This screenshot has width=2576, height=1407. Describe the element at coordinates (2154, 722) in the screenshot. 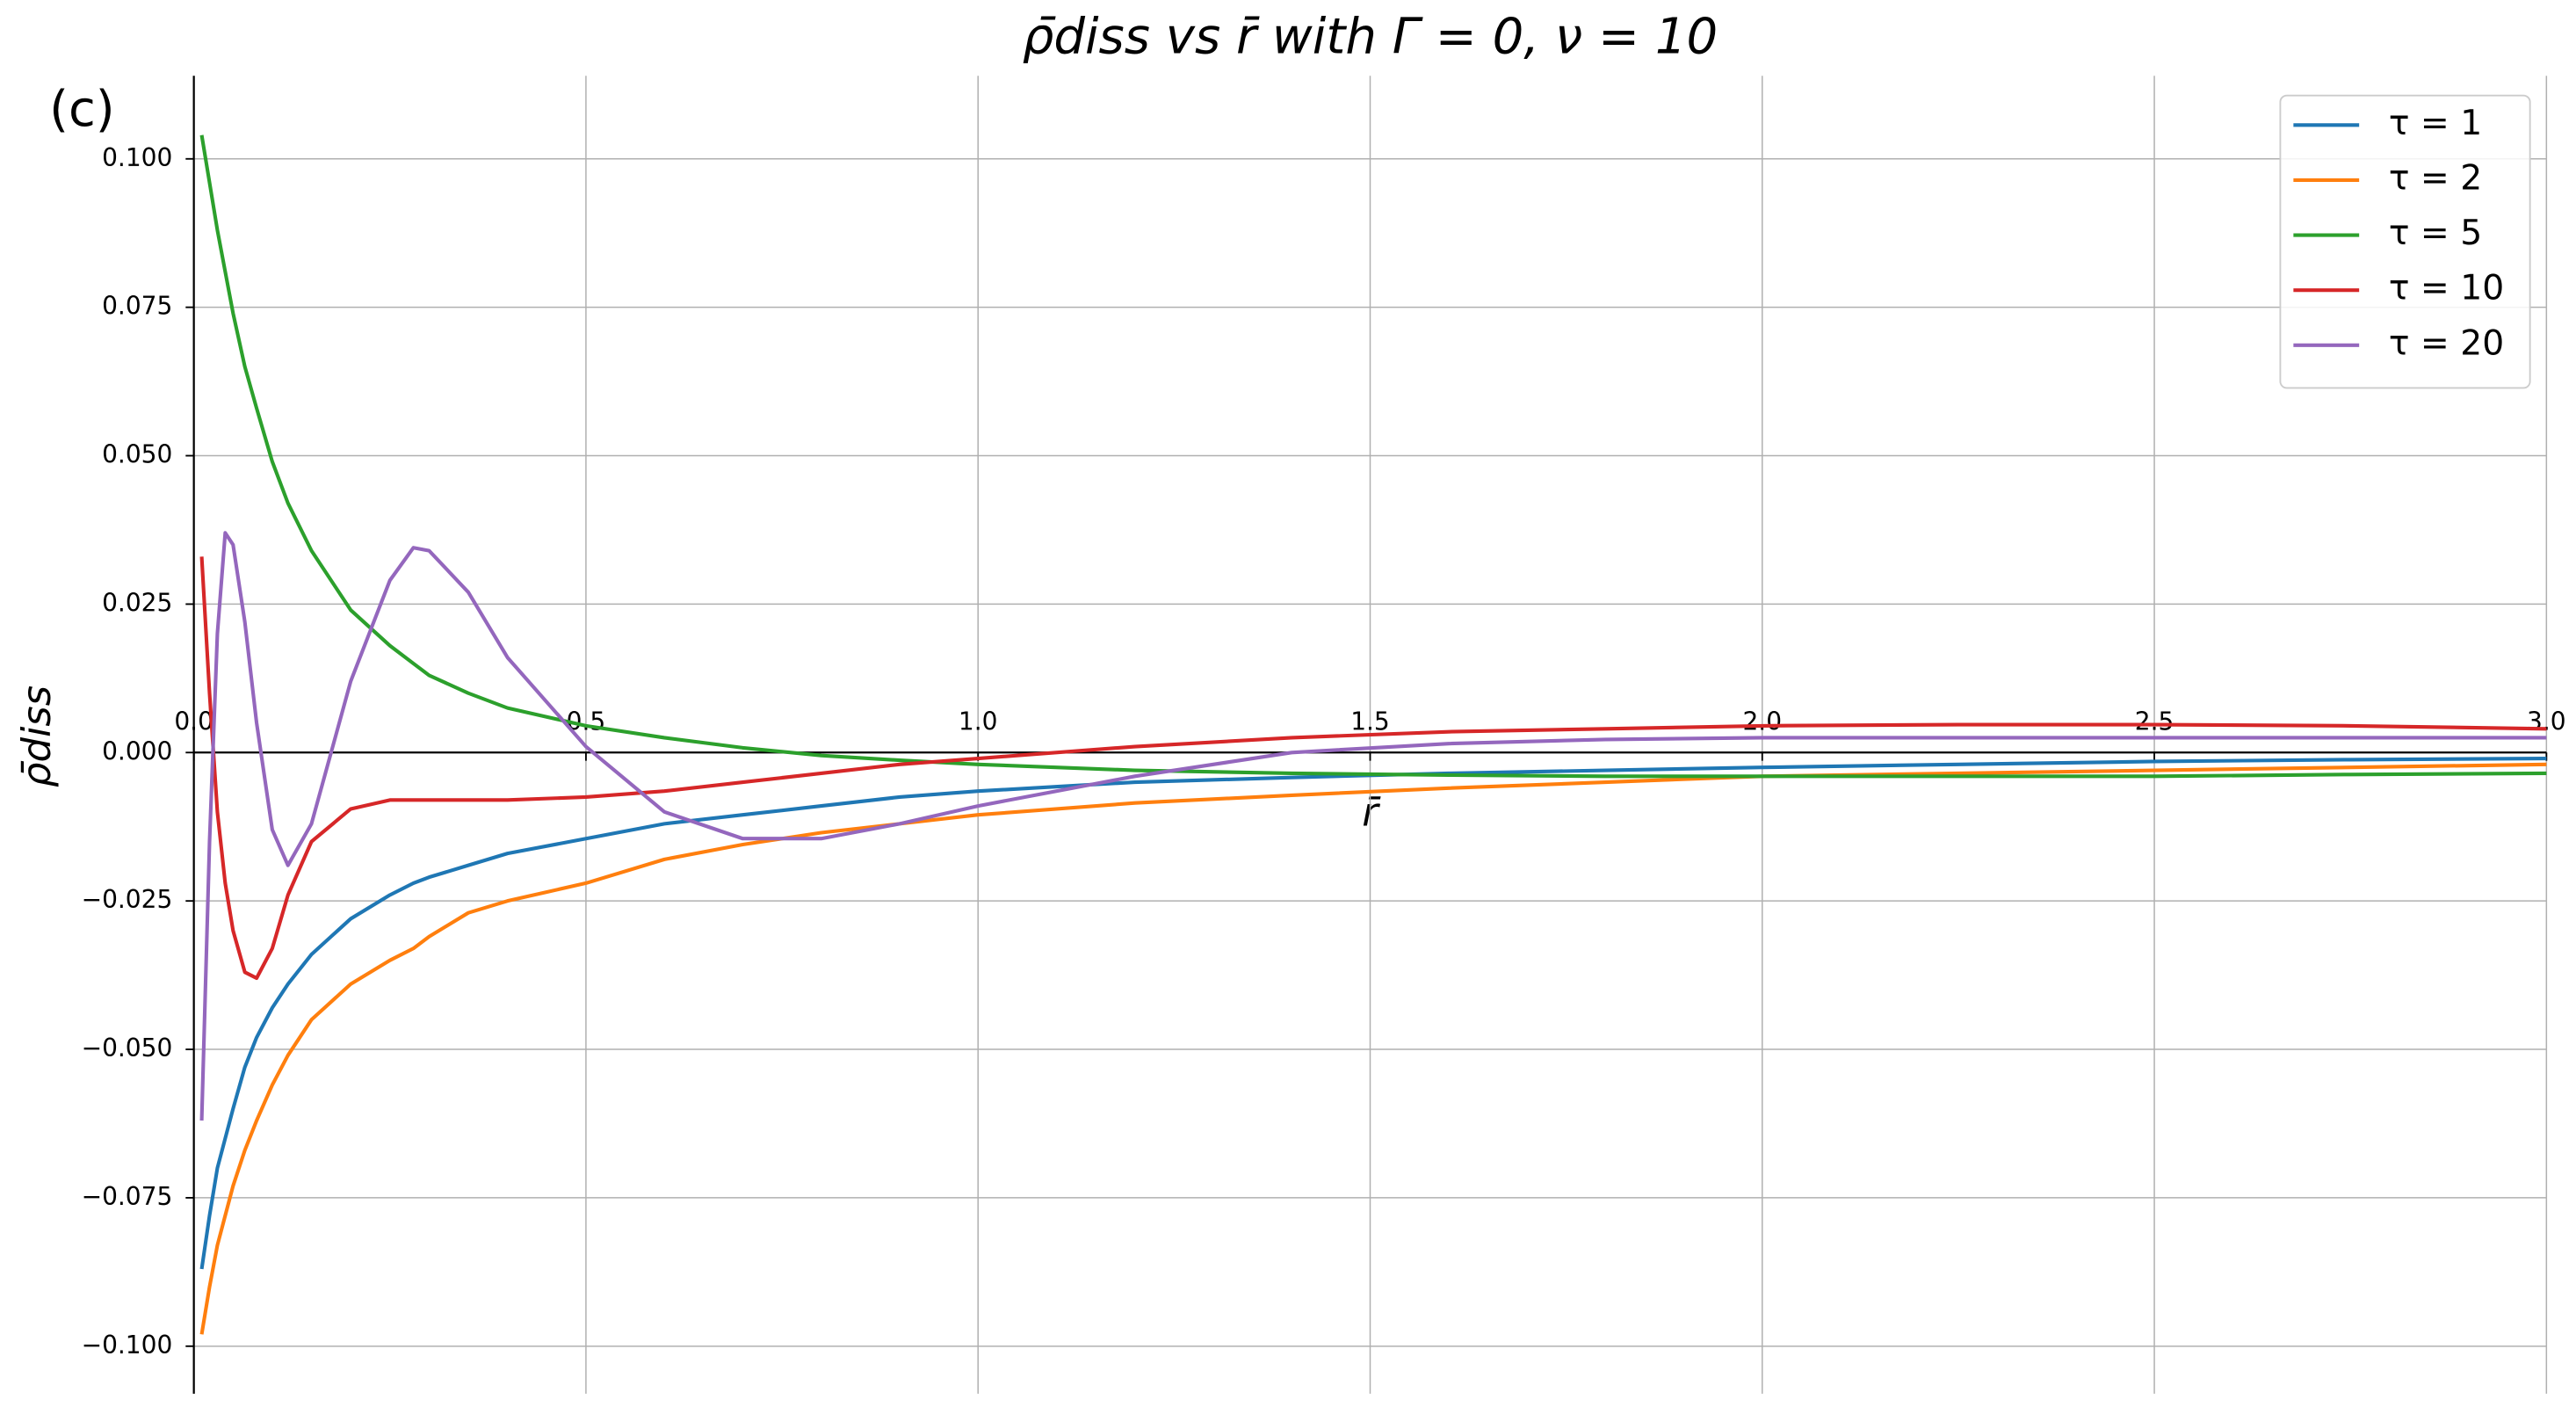

I see `x-tick-label: 2.5` at that location.